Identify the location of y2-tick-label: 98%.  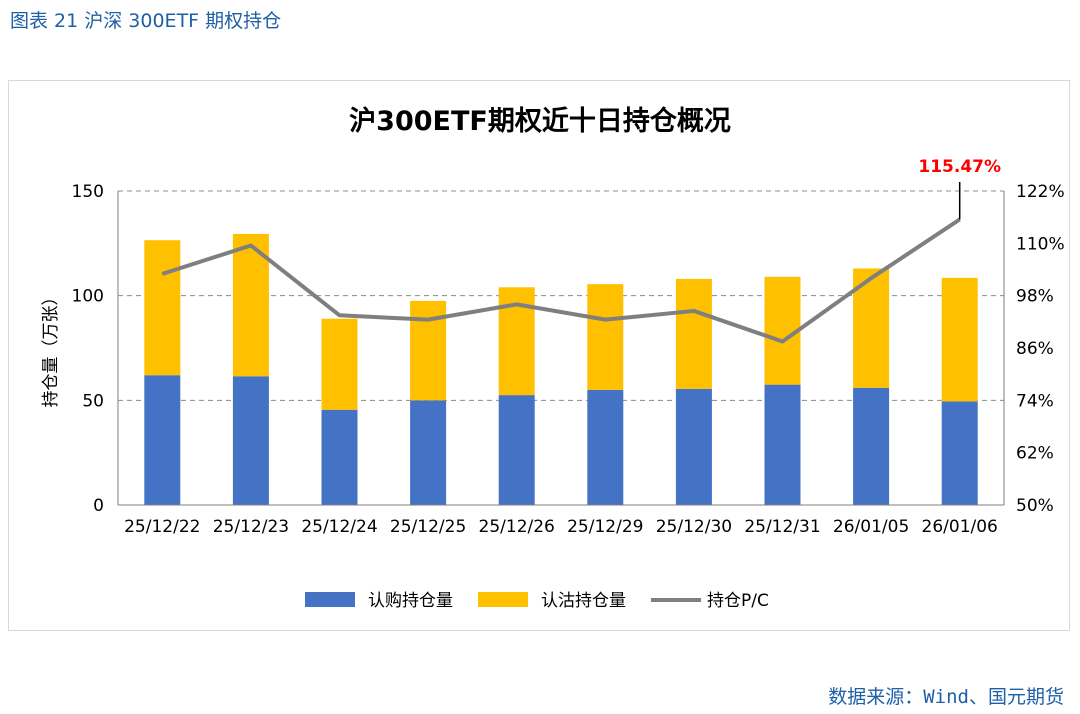
(1035, 297).